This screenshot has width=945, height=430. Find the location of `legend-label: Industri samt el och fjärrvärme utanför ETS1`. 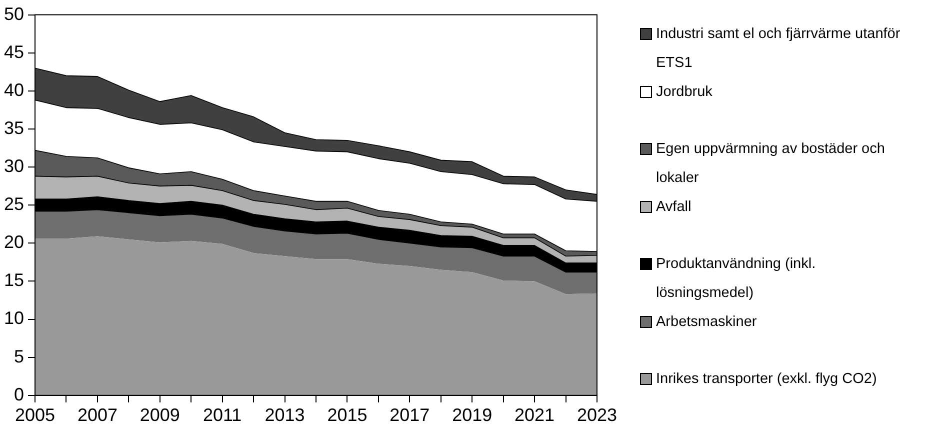

legend-label: Industri samt el och fjärrvärme utanför ETS1 is located at coordinates (779, 49).